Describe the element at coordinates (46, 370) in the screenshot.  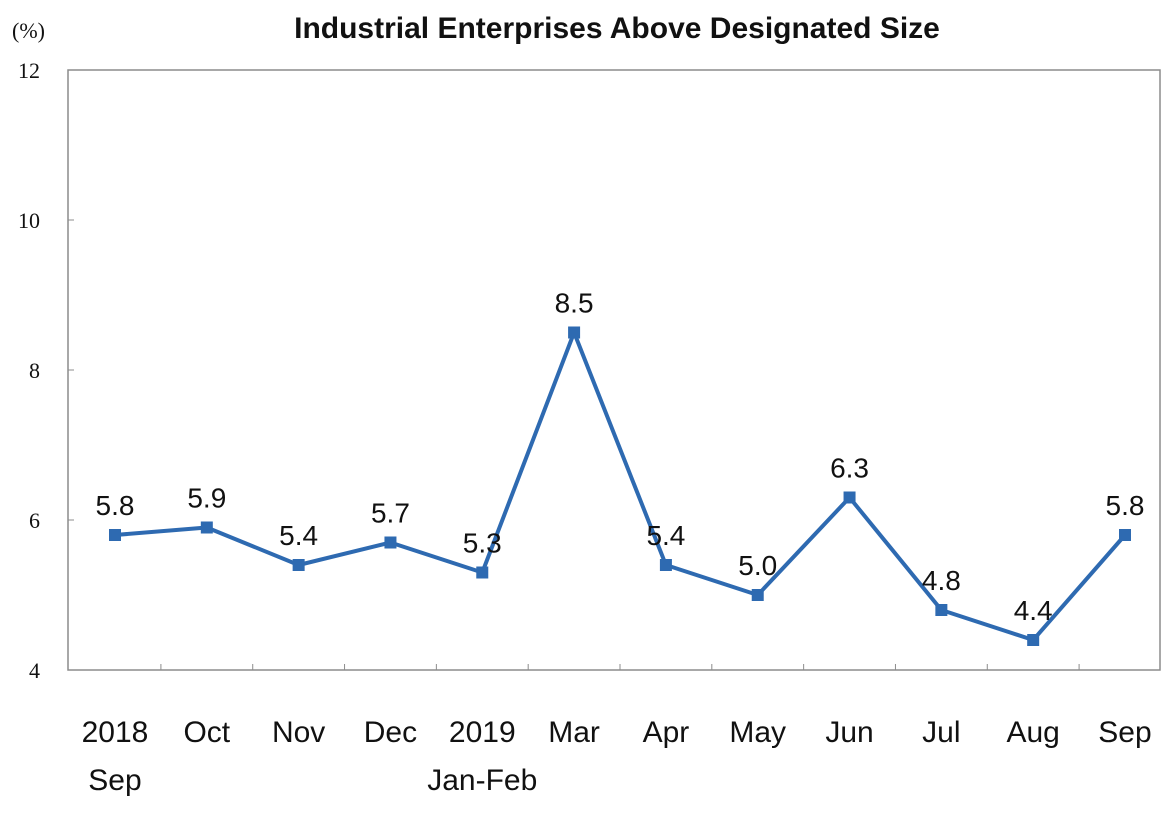
I see `y-axis-ticks: 12 10 8 6 4` at that location.